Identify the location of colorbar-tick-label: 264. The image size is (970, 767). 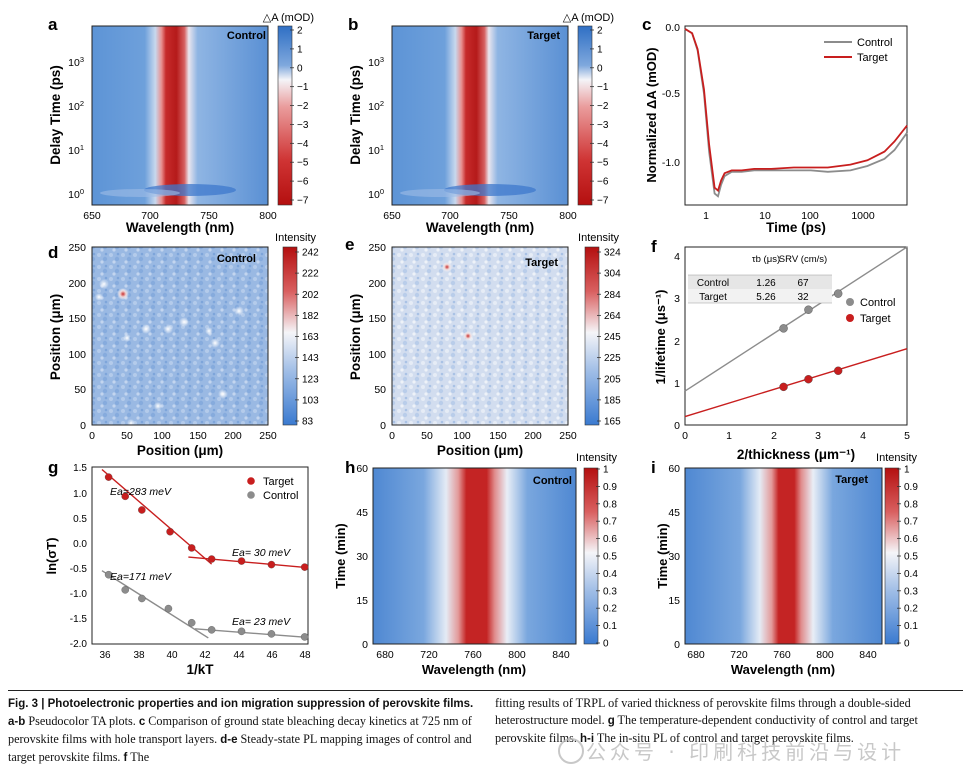
(612, 316).